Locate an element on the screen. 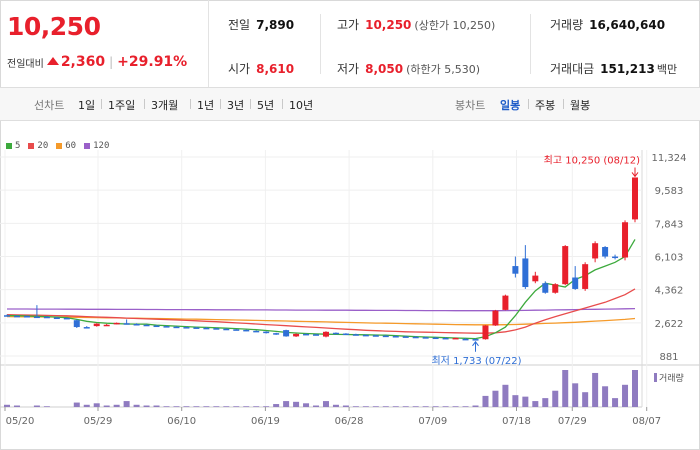 The width and height of the screenshot is (700, 450). trade-amount-value: 151,213 is located at coordinates (627, 69).